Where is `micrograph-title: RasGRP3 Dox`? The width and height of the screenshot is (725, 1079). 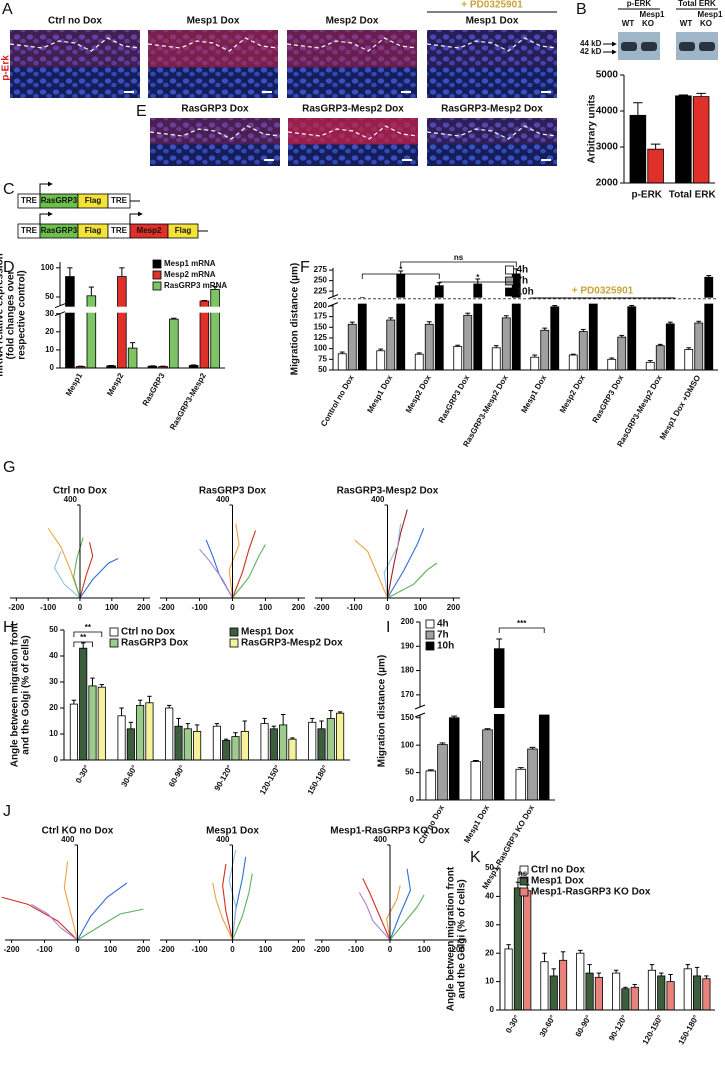 micrograph-title: RasGRP3 Dox is located at coordinates (215, 109).